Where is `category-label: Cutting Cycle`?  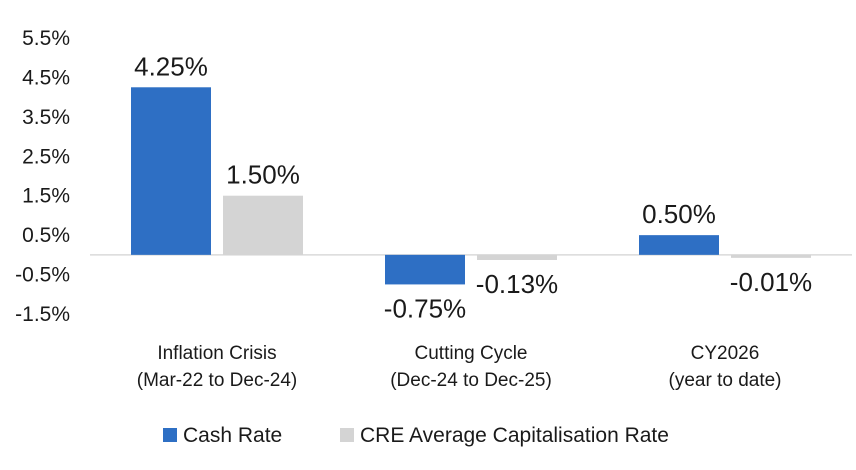 category-label: Cutting Cycle is located at coordinates (471, 353).